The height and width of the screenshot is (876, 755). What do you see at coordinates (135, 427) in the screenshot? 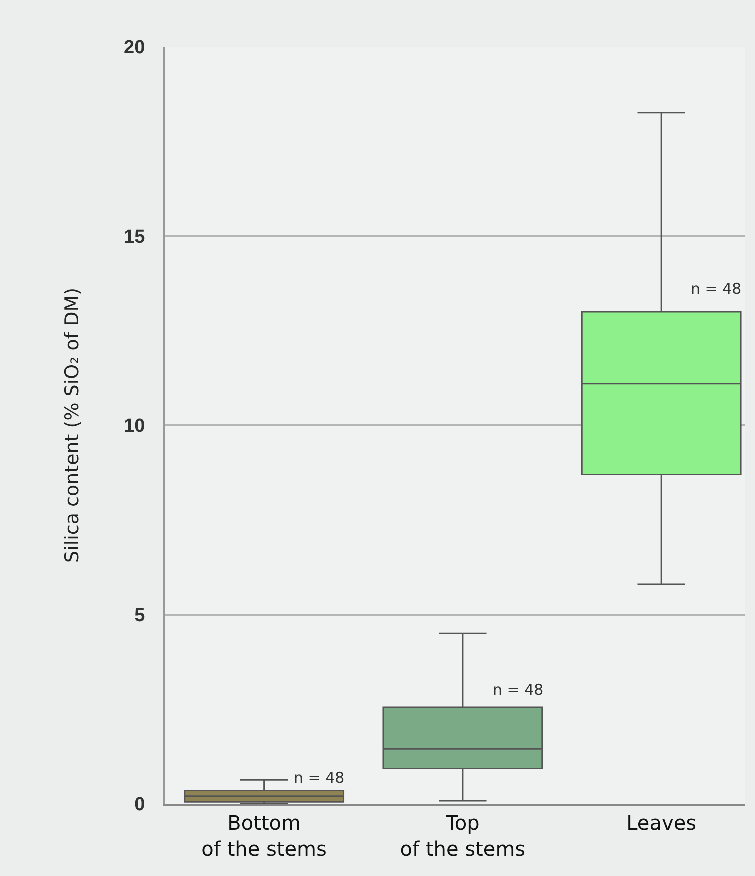
I see `y-tick-label: 10` at bounding box center [135, 427].